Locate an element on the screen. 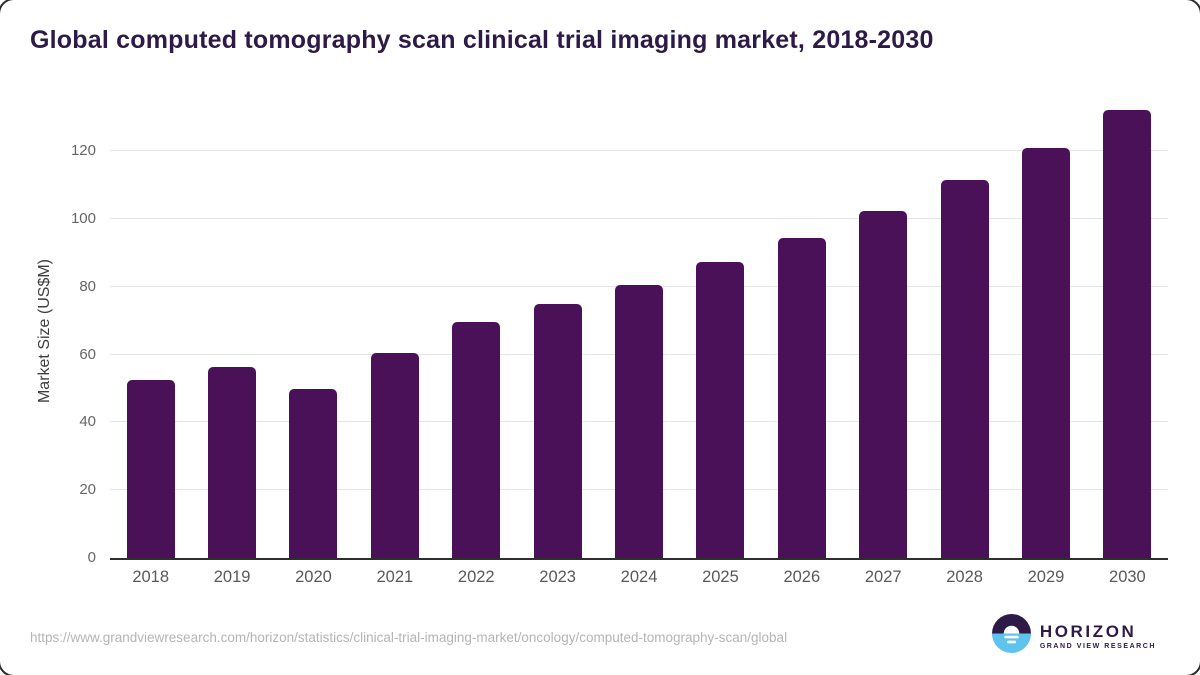  bar-2030 is located at coordinates (1127, 333).